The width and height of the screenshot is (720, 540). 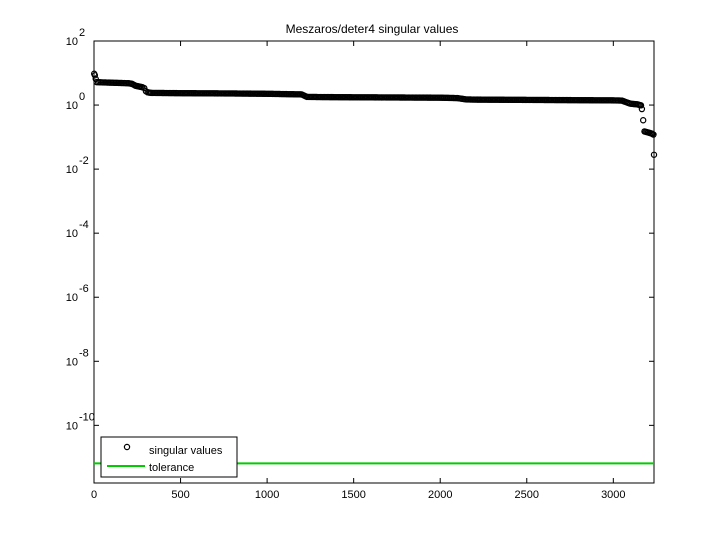 I want to click on y-tick-exponent: 0, so click(x=82, y=97).